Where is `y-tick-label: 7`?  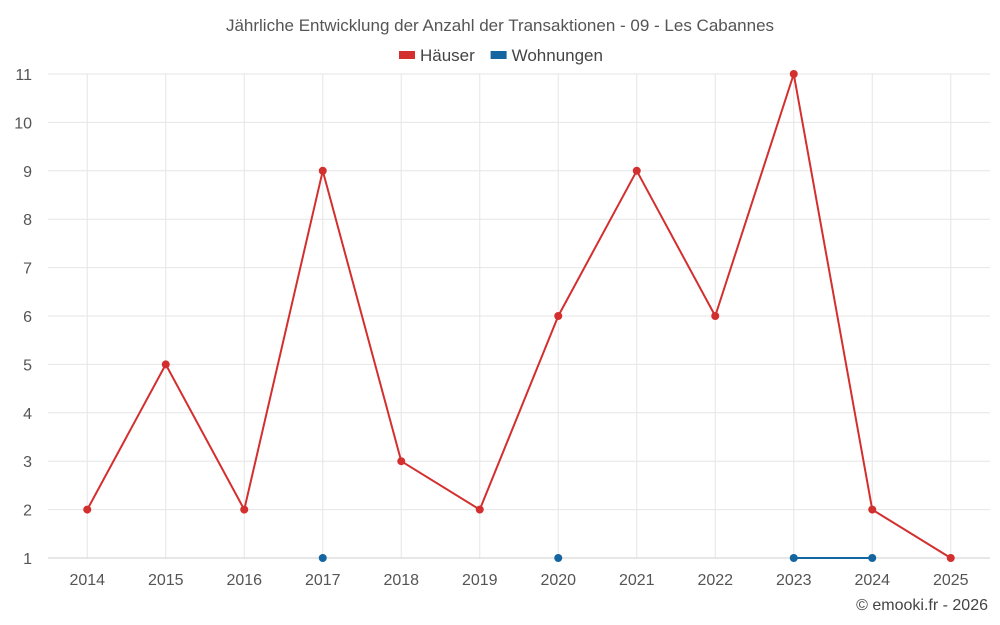 y-tick-label: 7 is located at coordinates (27, 269).